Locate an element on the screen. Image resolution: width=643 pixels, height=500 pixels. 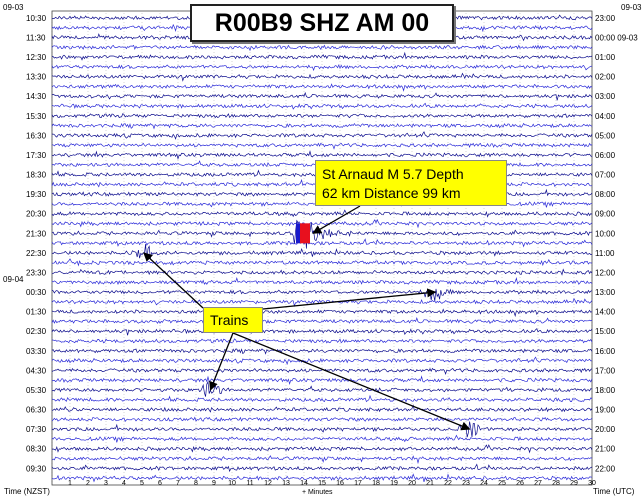
date-left-mid: 09-04 is located at coordinates (13, 279).